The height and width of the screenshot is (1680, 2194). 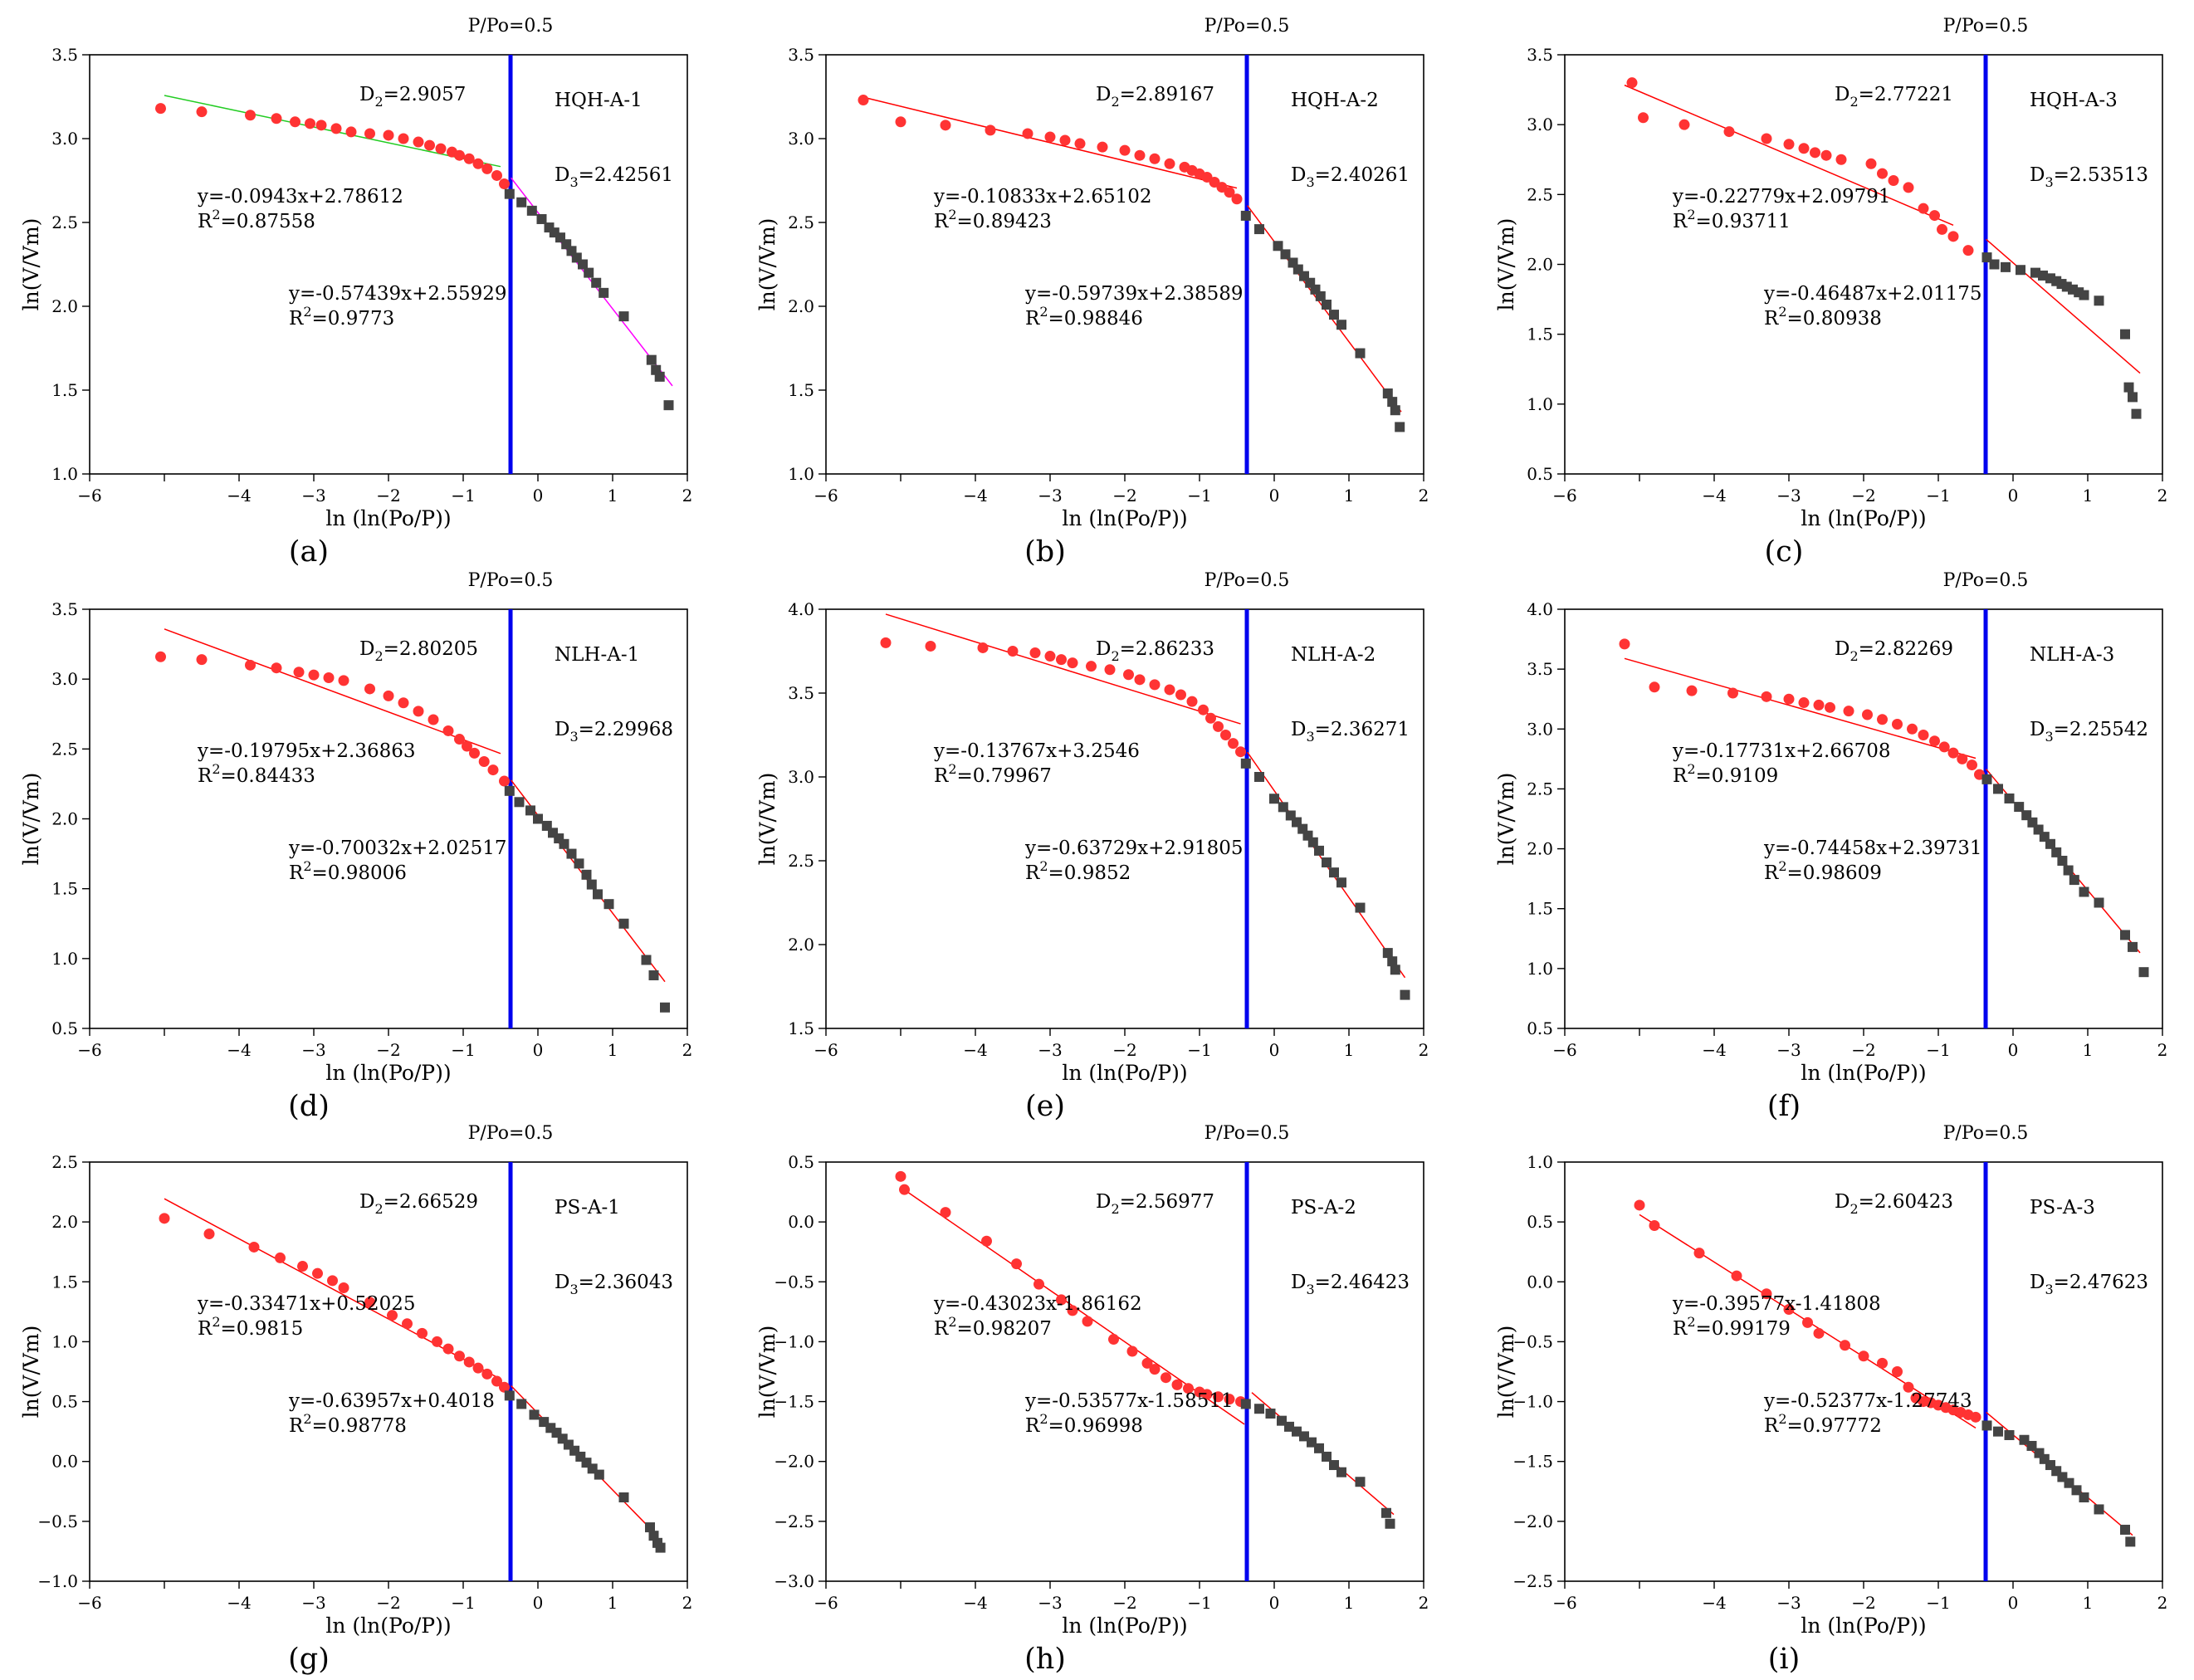 I want to click on fit2-equation: y=-0.46487x+2.01175, so click(x=1872, y=294).